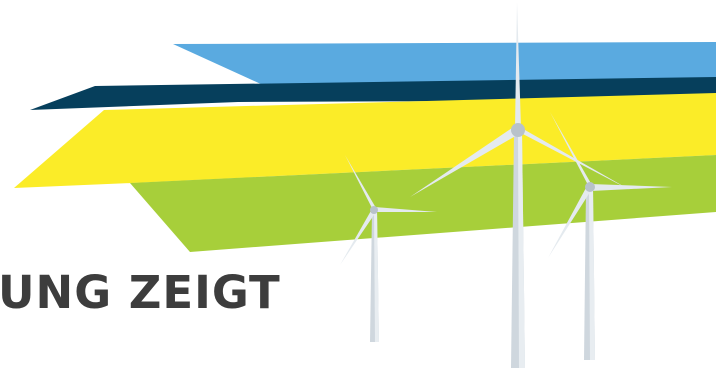 The height and width of the screenshot is (372, 716). I want to click on small-turbine-blade-right, so click(406, 209).